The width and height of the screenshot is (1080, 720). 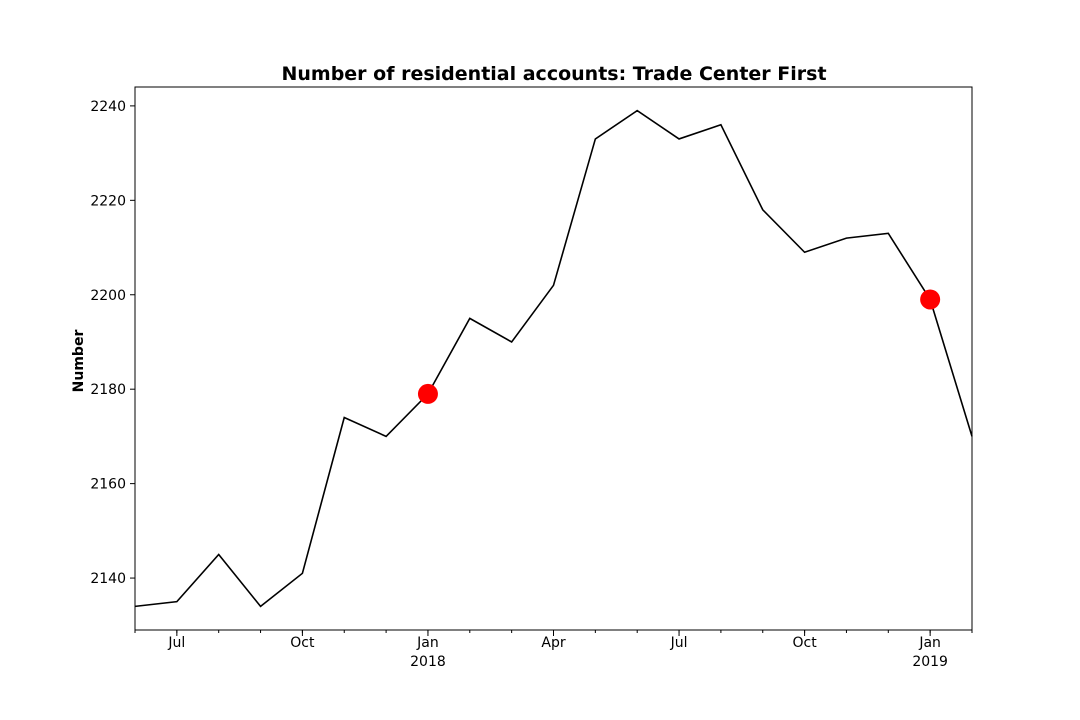 I want to click on marker-layer, so click(x=679, y=346).